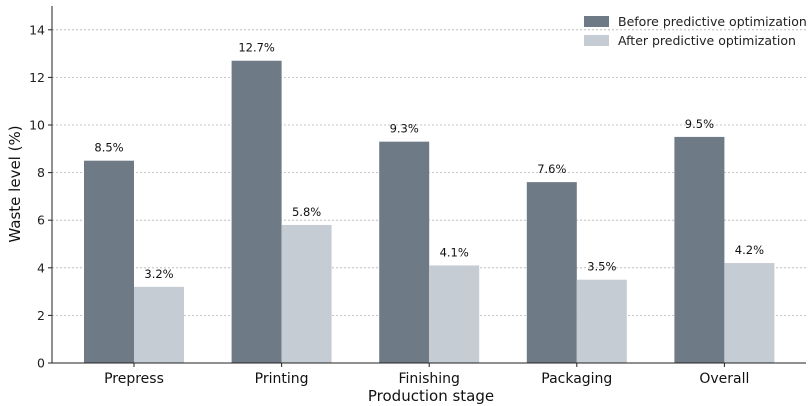 Image resolution: width=808 pixels, height=406 pixels. What do you see at coordinates (37, 29) in the screenshot?
I see `y-tick-label: 14` at bounding box center [37, 29].